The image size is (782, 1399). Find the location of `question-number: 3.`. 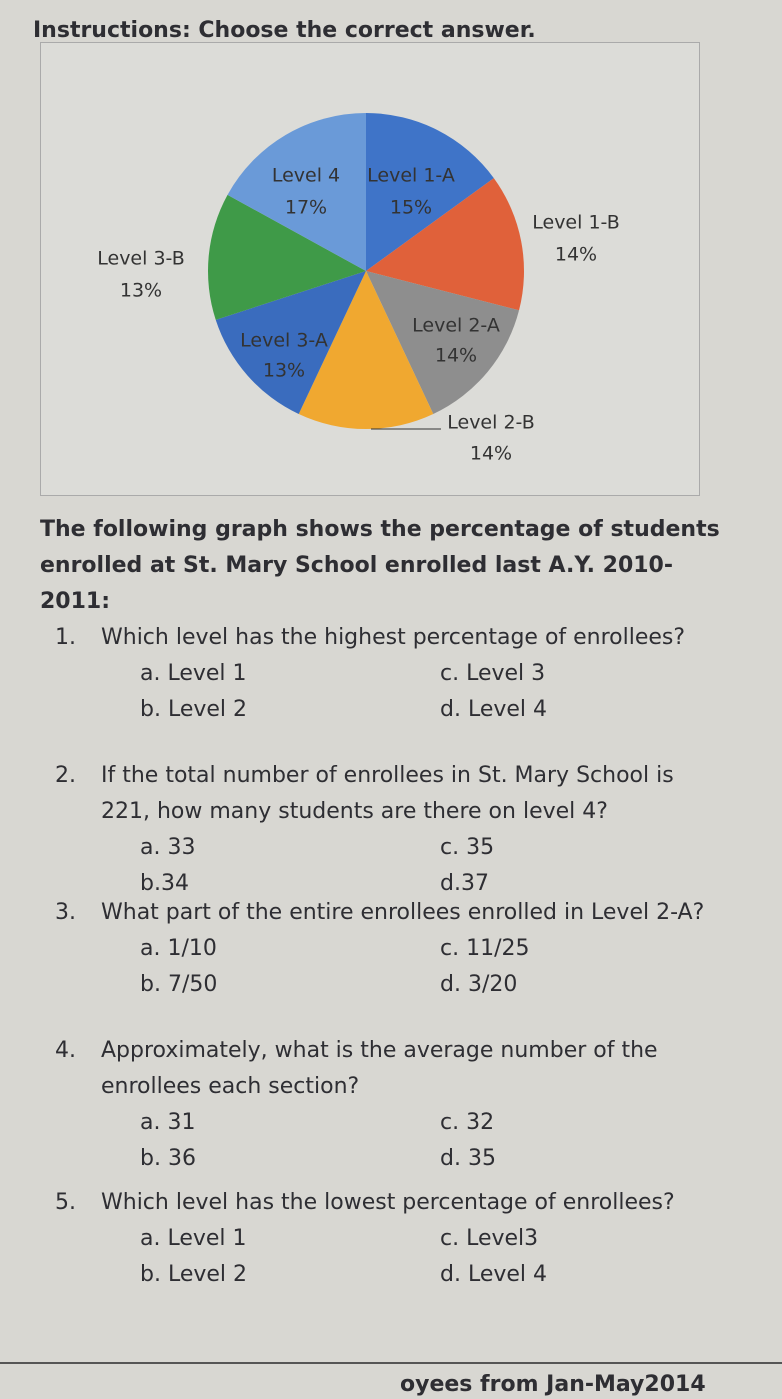

question-number: 3. is located at coordinates (65, 912).